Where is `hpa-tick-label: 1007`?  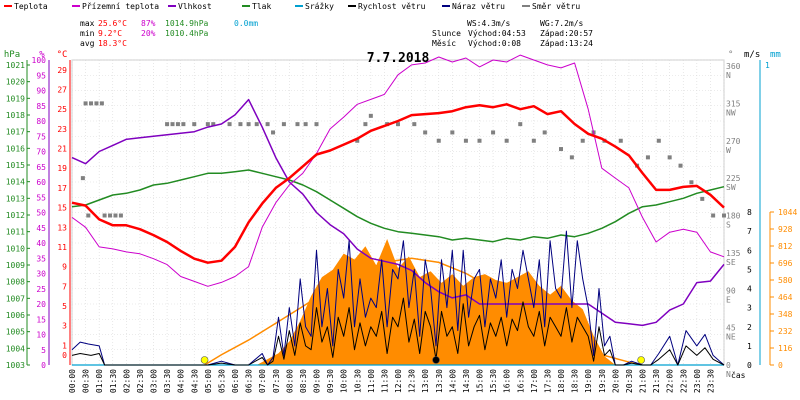
hpa-tick-label: 1007 is located at coordinates (15, 298).